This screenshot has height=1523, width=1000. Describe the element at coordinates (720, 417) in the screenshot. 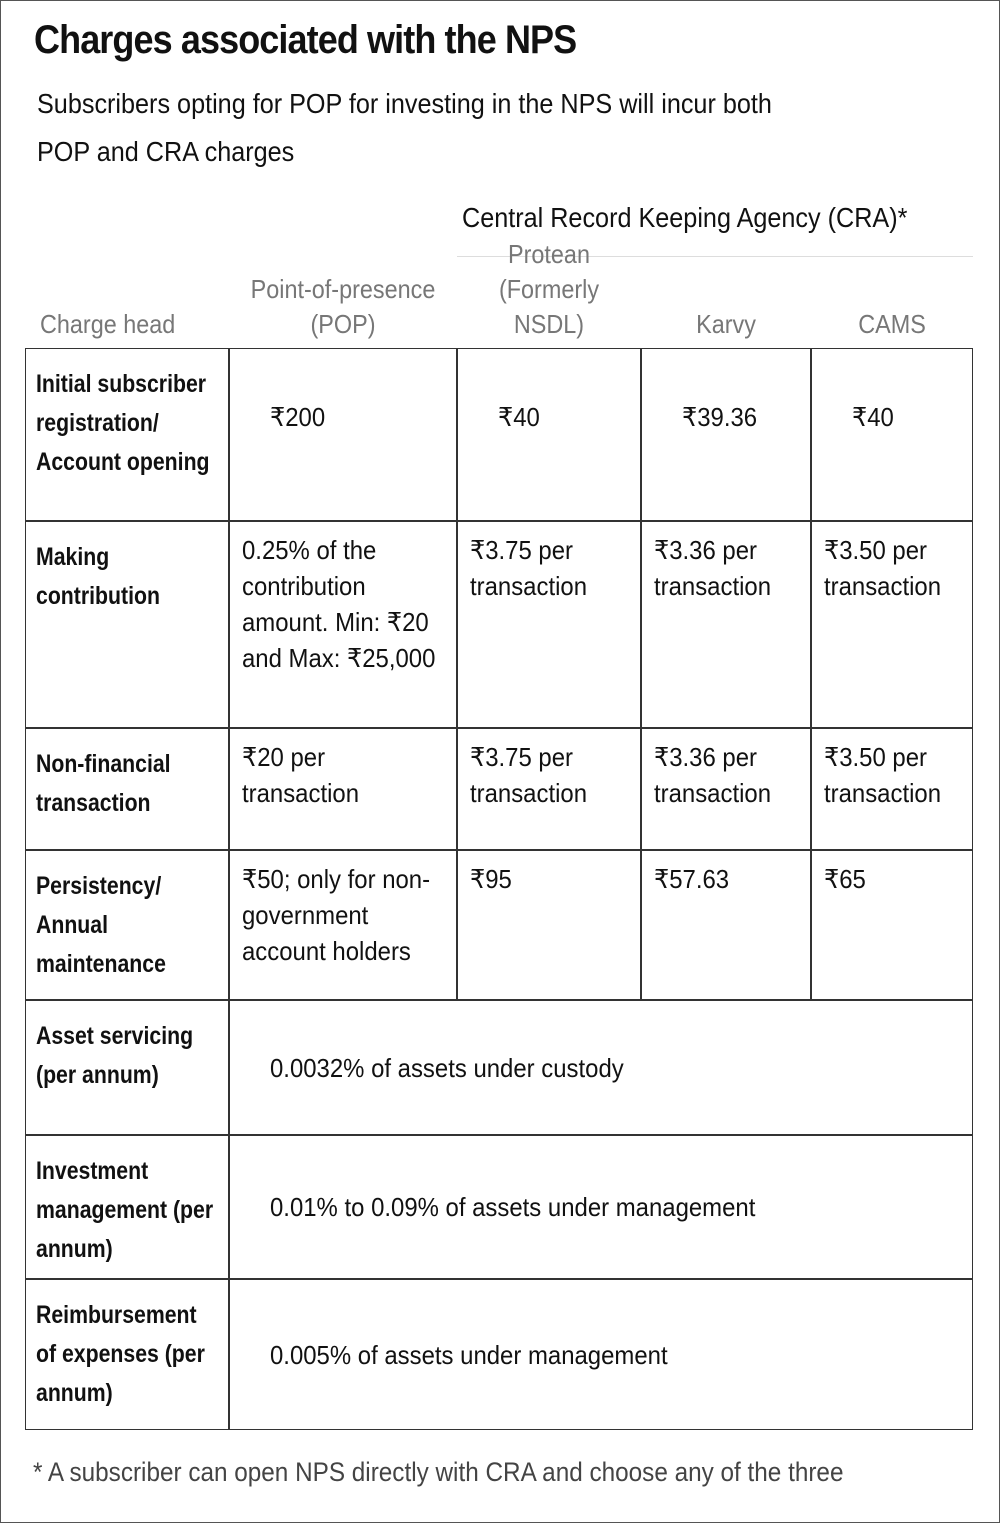

I see `cell-text: ₹39.36` at that location.